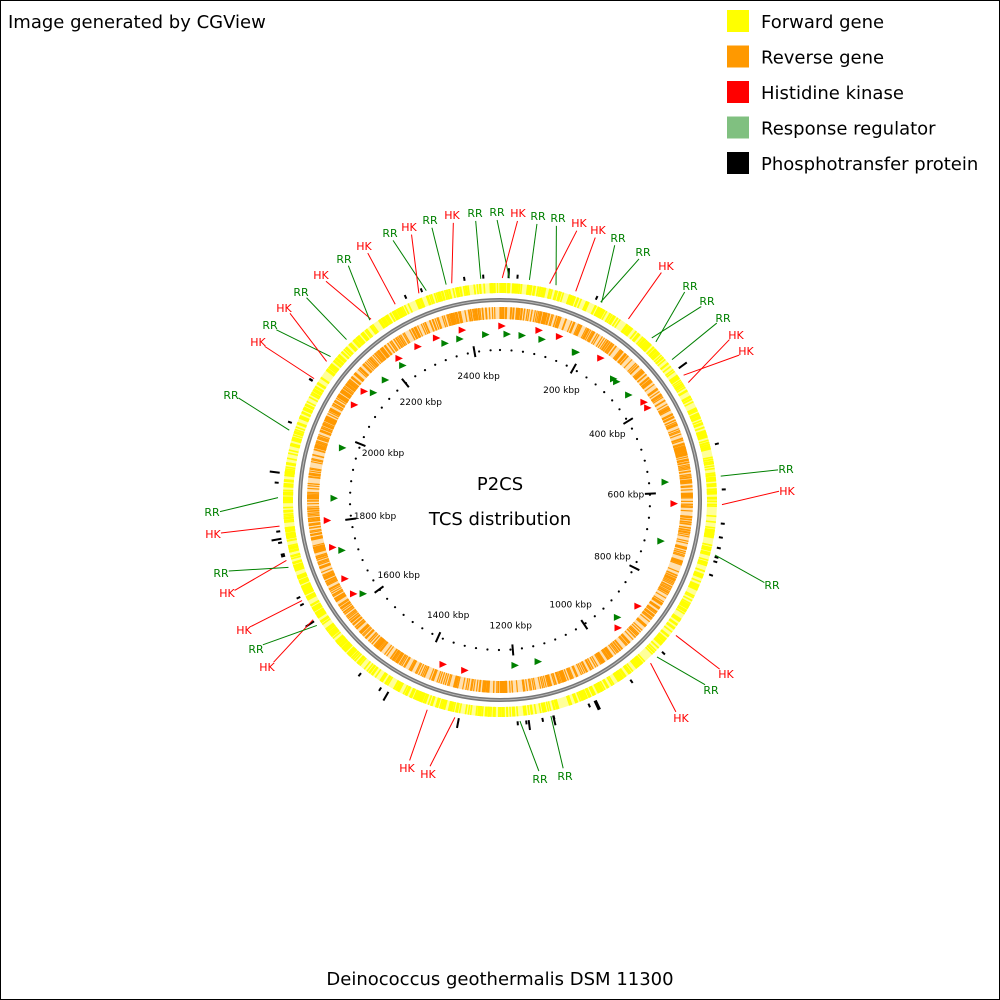  Describe the element at coordinates (499, 519) in the screenshot. I see `center-subtitle: TCS distribution` at that location.